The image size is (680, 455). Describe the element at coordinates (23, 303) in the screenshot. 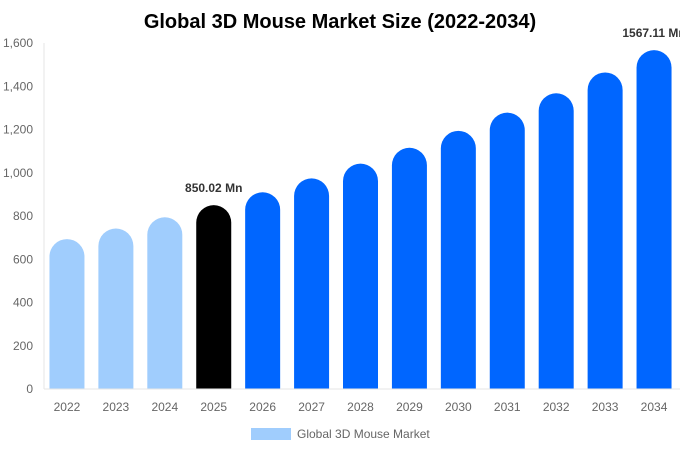

I see `y-tick-label: 400` at that location.